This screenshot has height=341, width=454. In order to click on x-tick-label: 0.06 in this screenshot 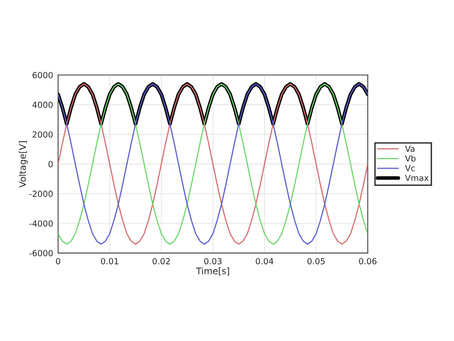, I will do `click(367, 261)`.